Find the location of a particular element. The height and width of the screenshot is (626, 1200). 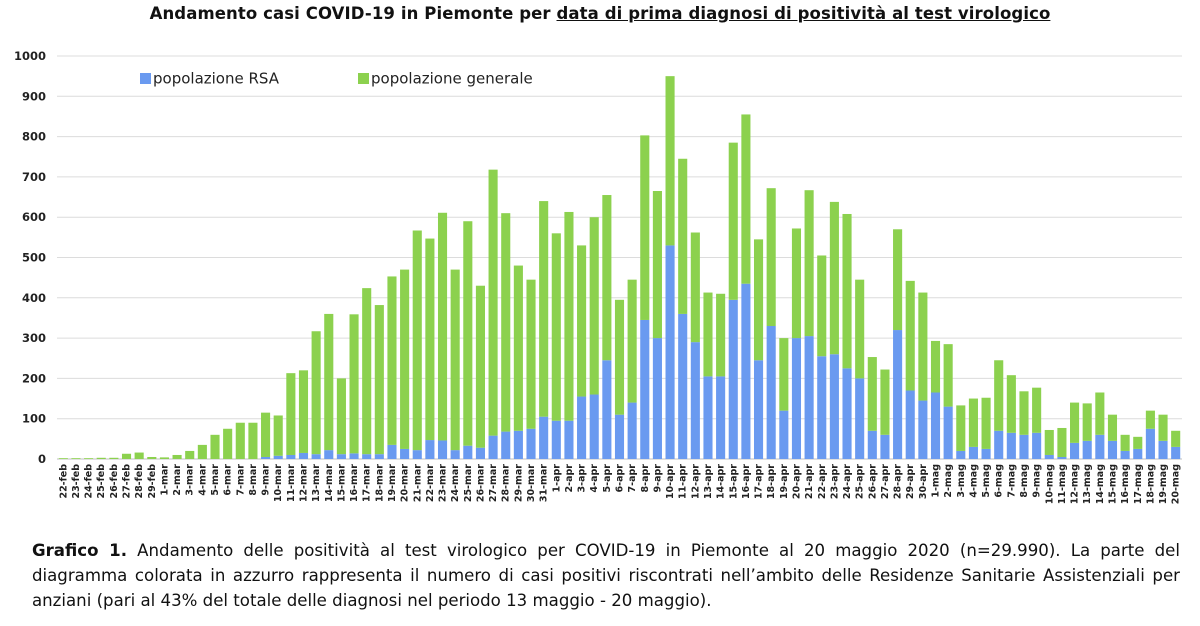

x-tick-label: 2-mag is located at coordinates (948, 481).